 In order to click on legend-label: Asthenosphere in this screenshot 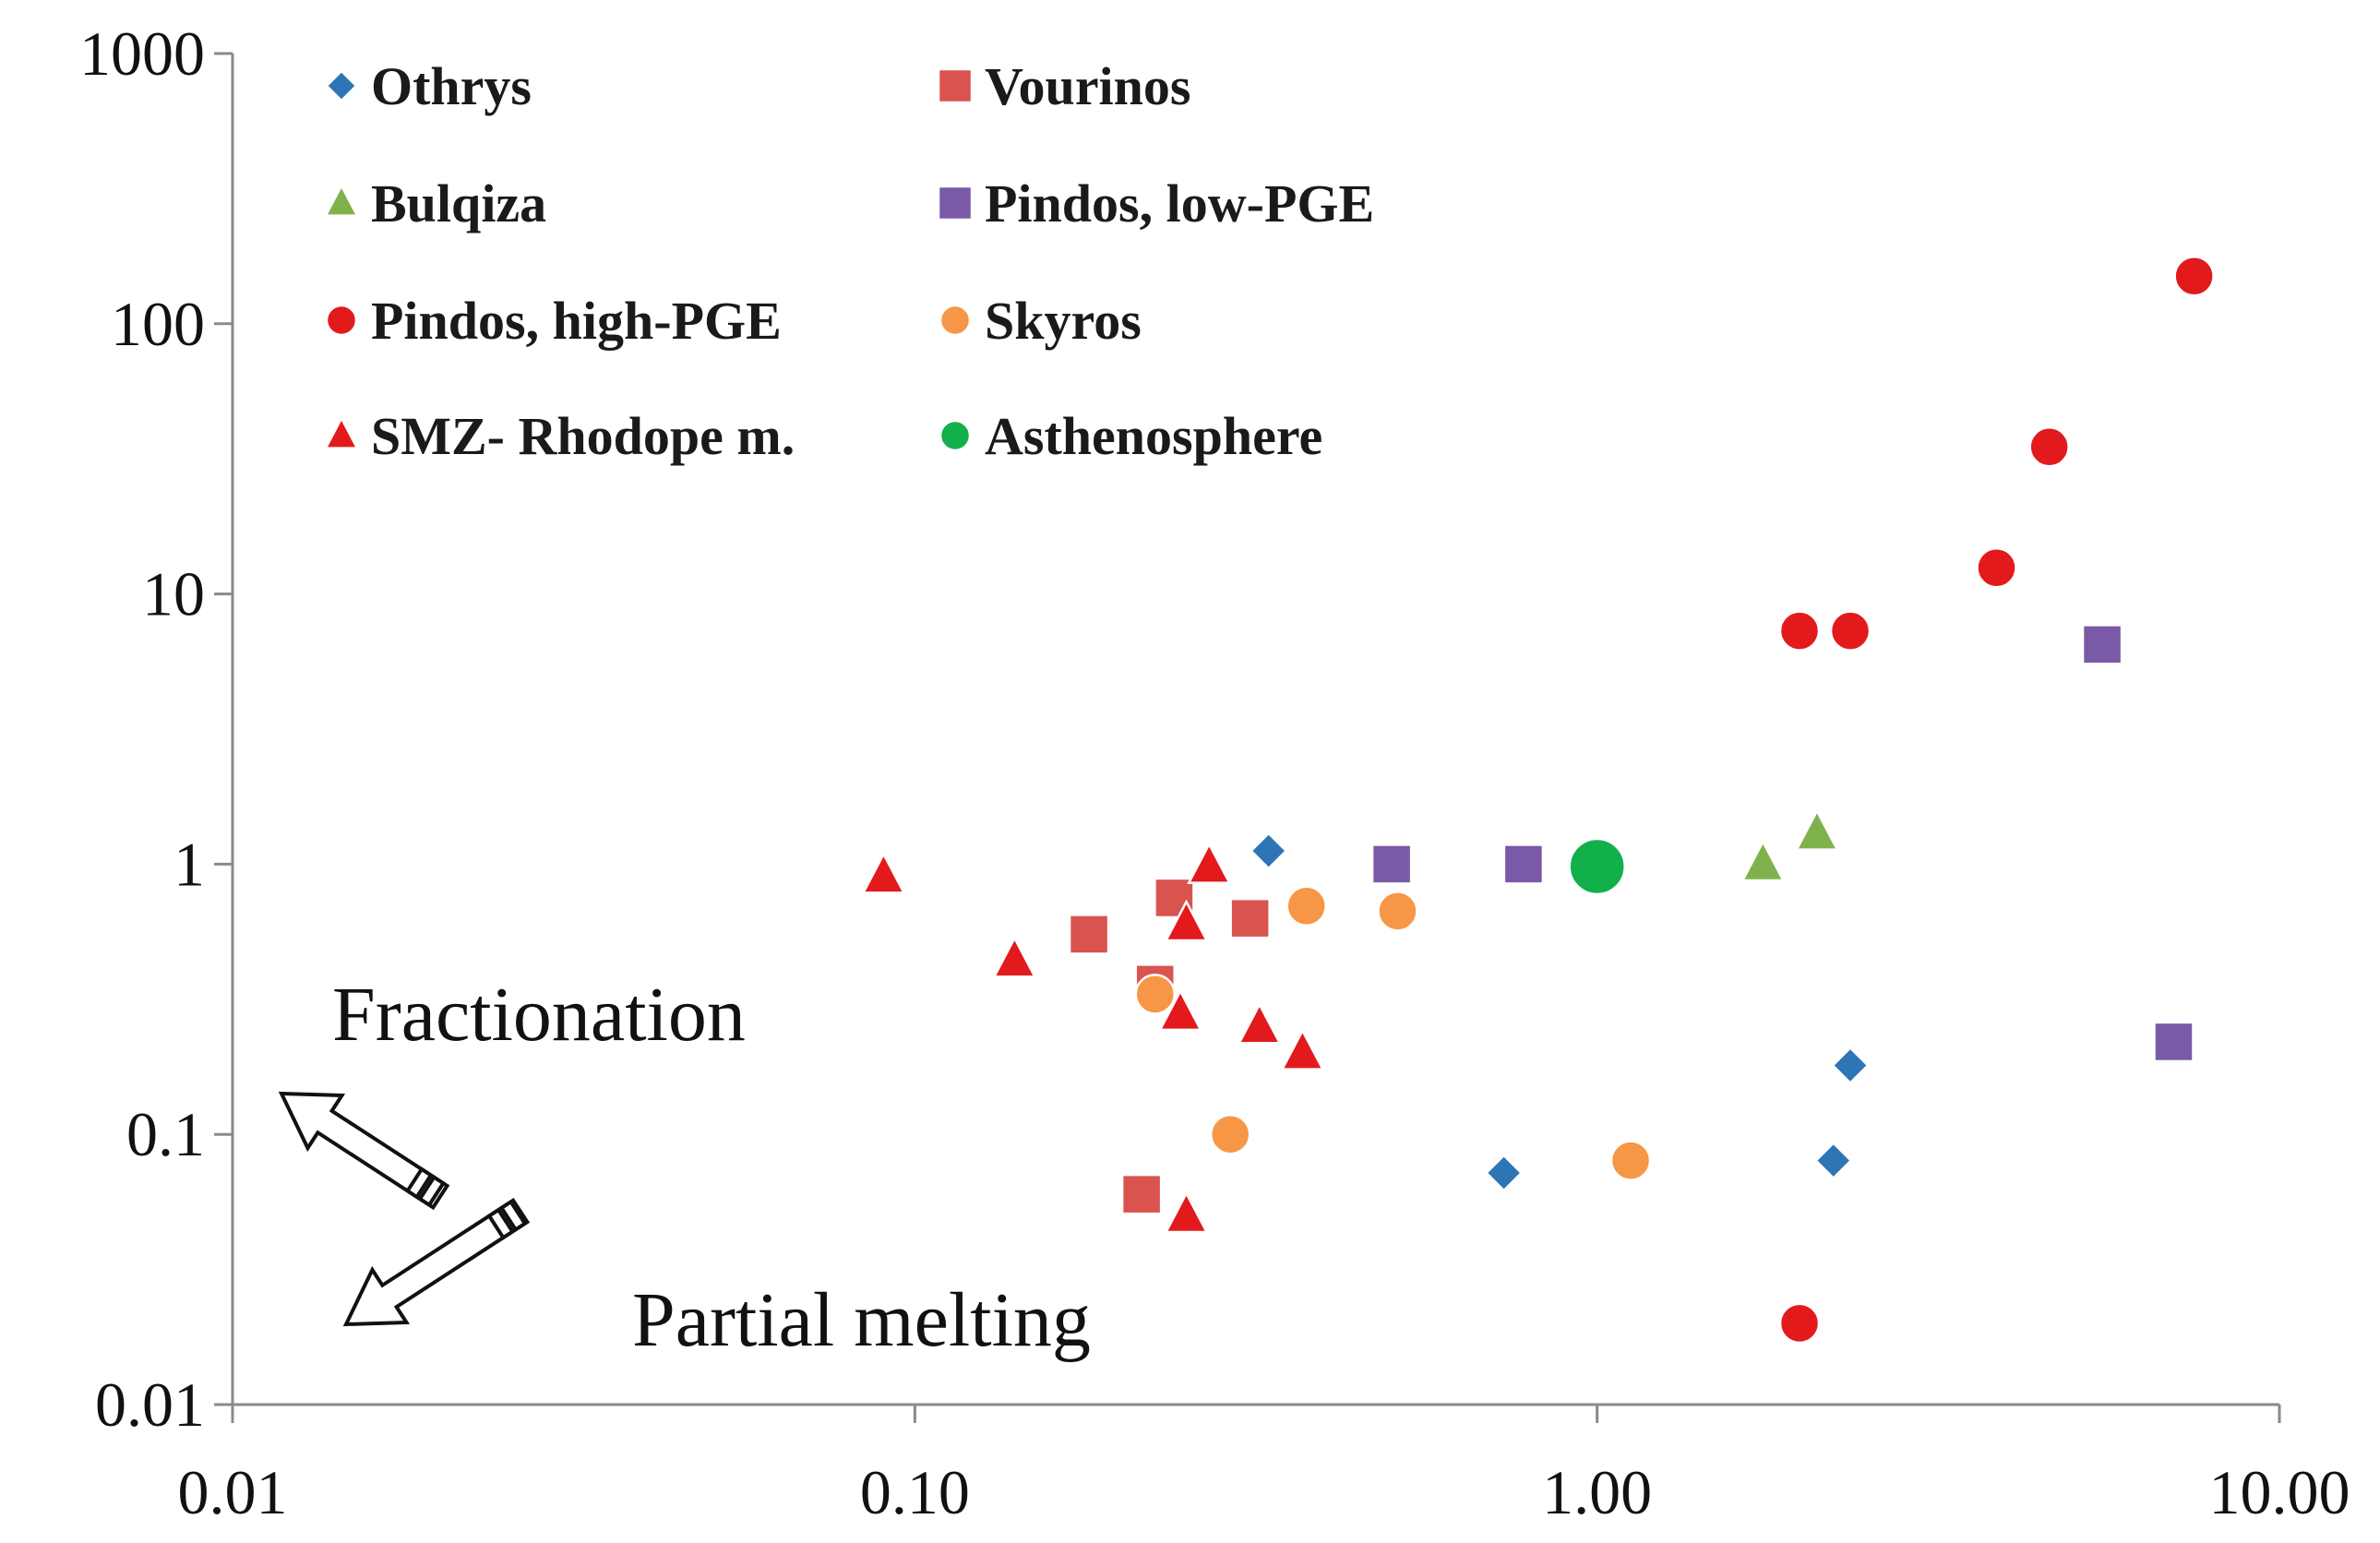, I will do `click(1153, 436)`.